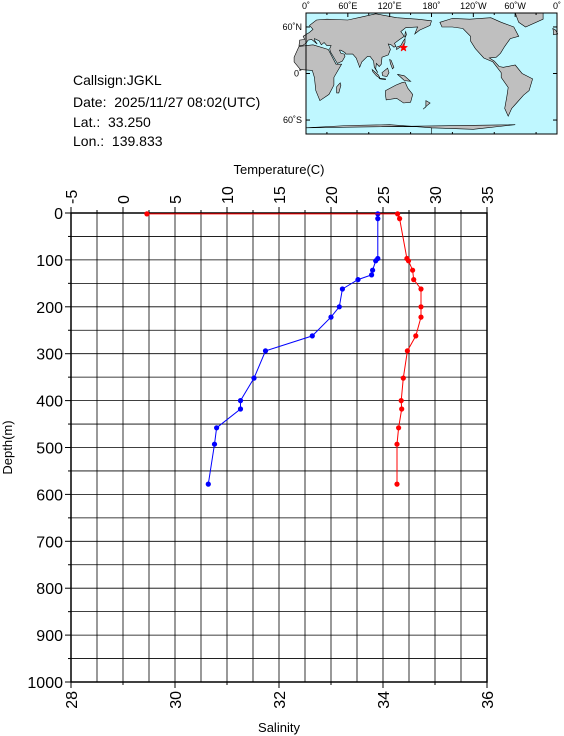  What do you see at coordinates (118, 141) in the screenshot?
I see `longitude-label: Lon.: 139.833` at bounding box center [118, 141].